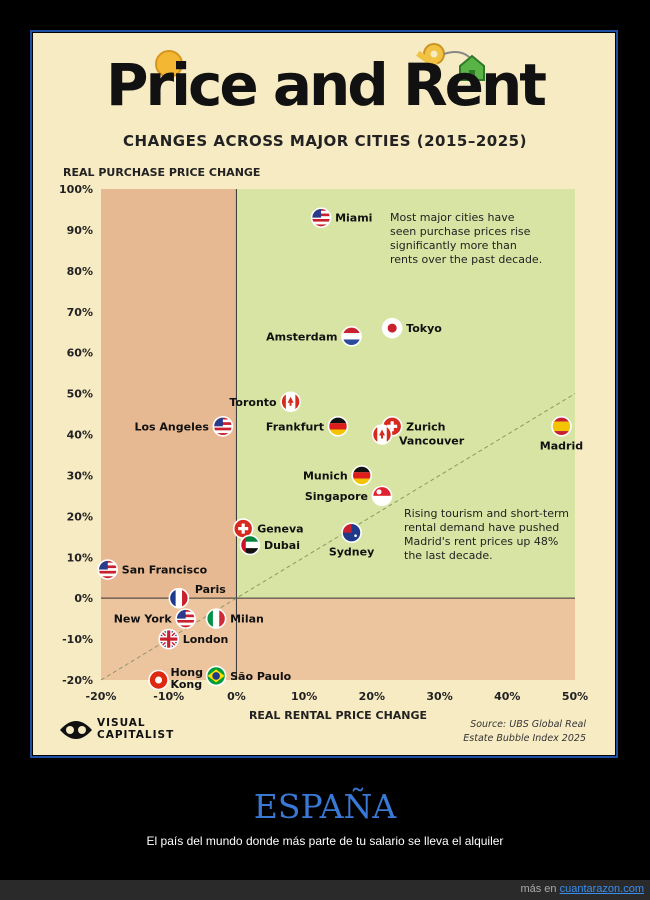  I want to click on y-tick-label: 90%, so click(80, 230).